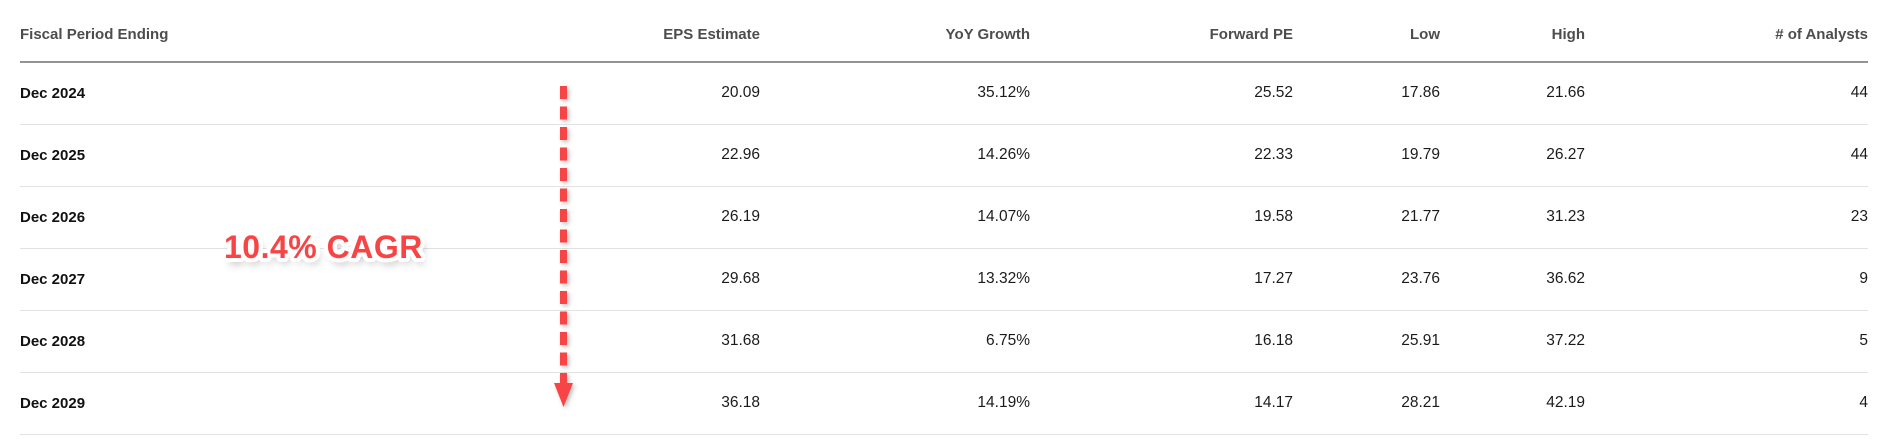 The image size is (1889, 446). I want to click on value-cell: 36.18, so click(570, 403).